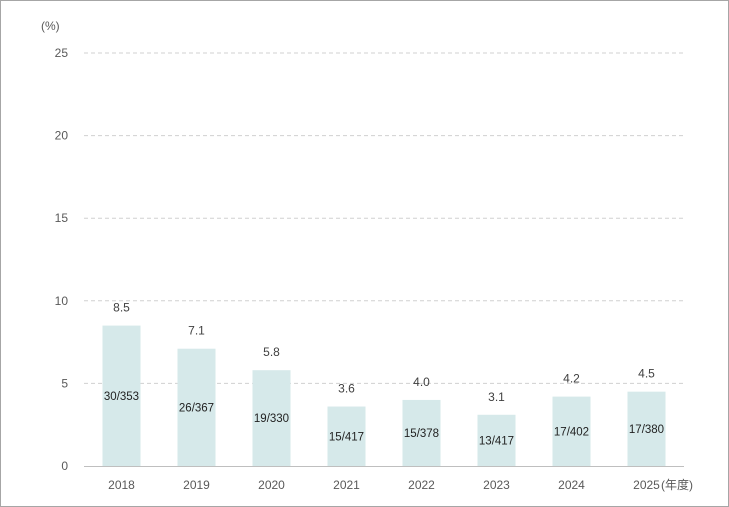 This screenshot has height=507, width=729. I want to click on bar-count-label: 15/417, so click(346, 437).